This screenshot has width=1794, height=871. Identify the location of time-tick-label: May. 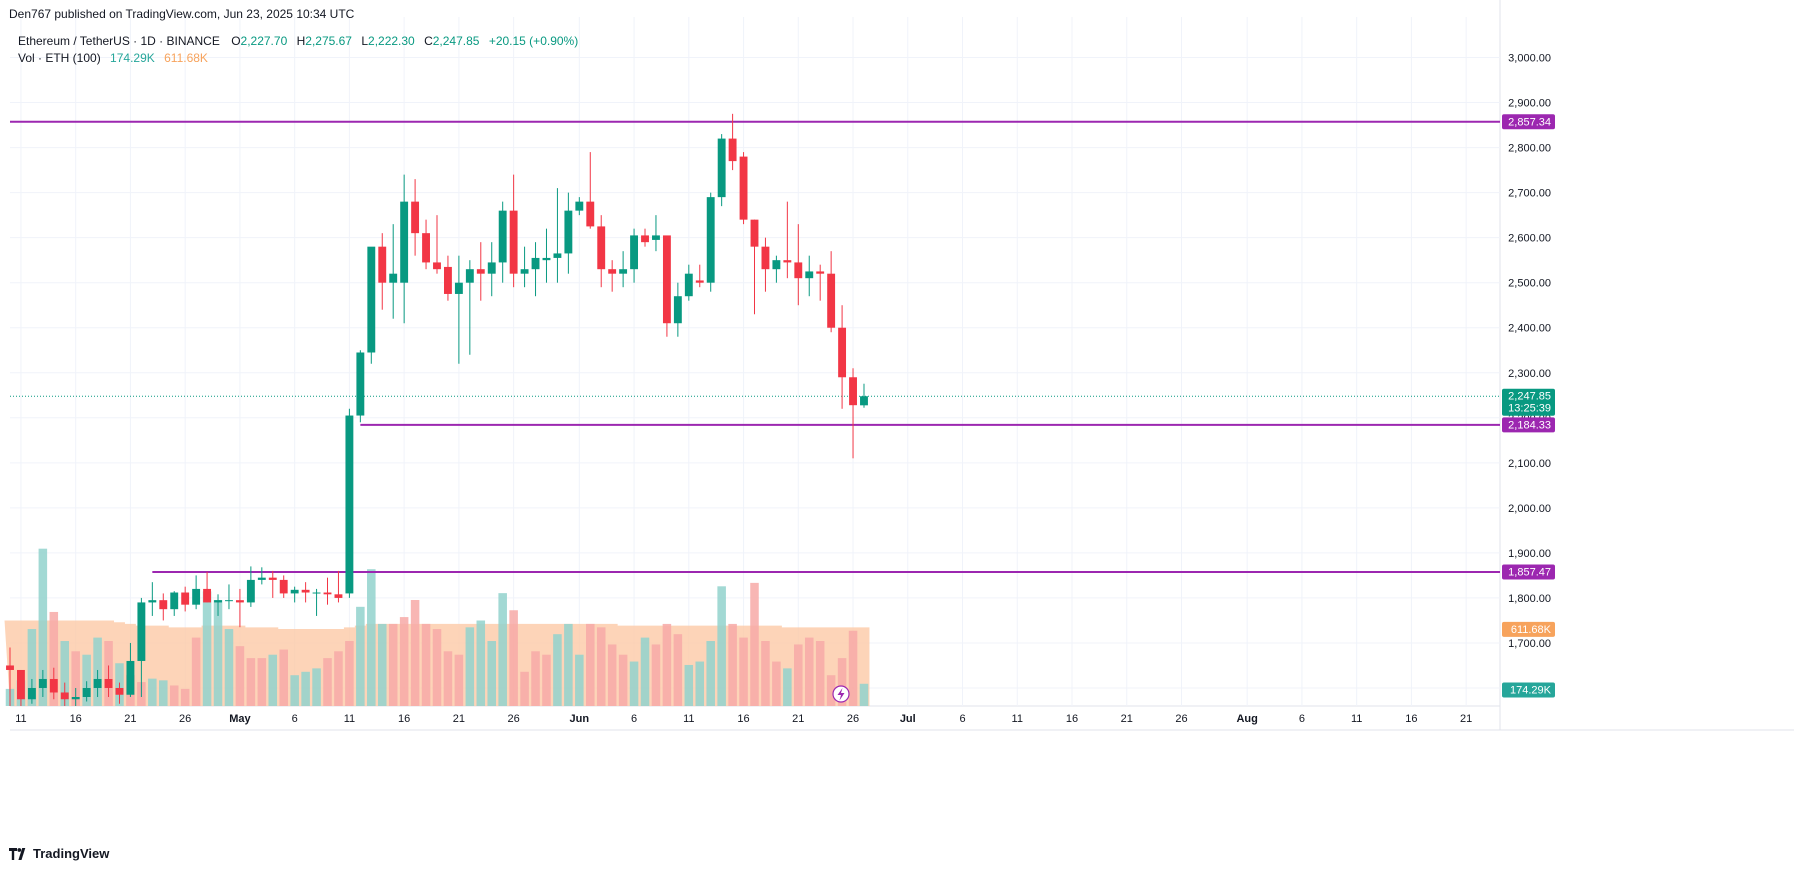
(240, 719).